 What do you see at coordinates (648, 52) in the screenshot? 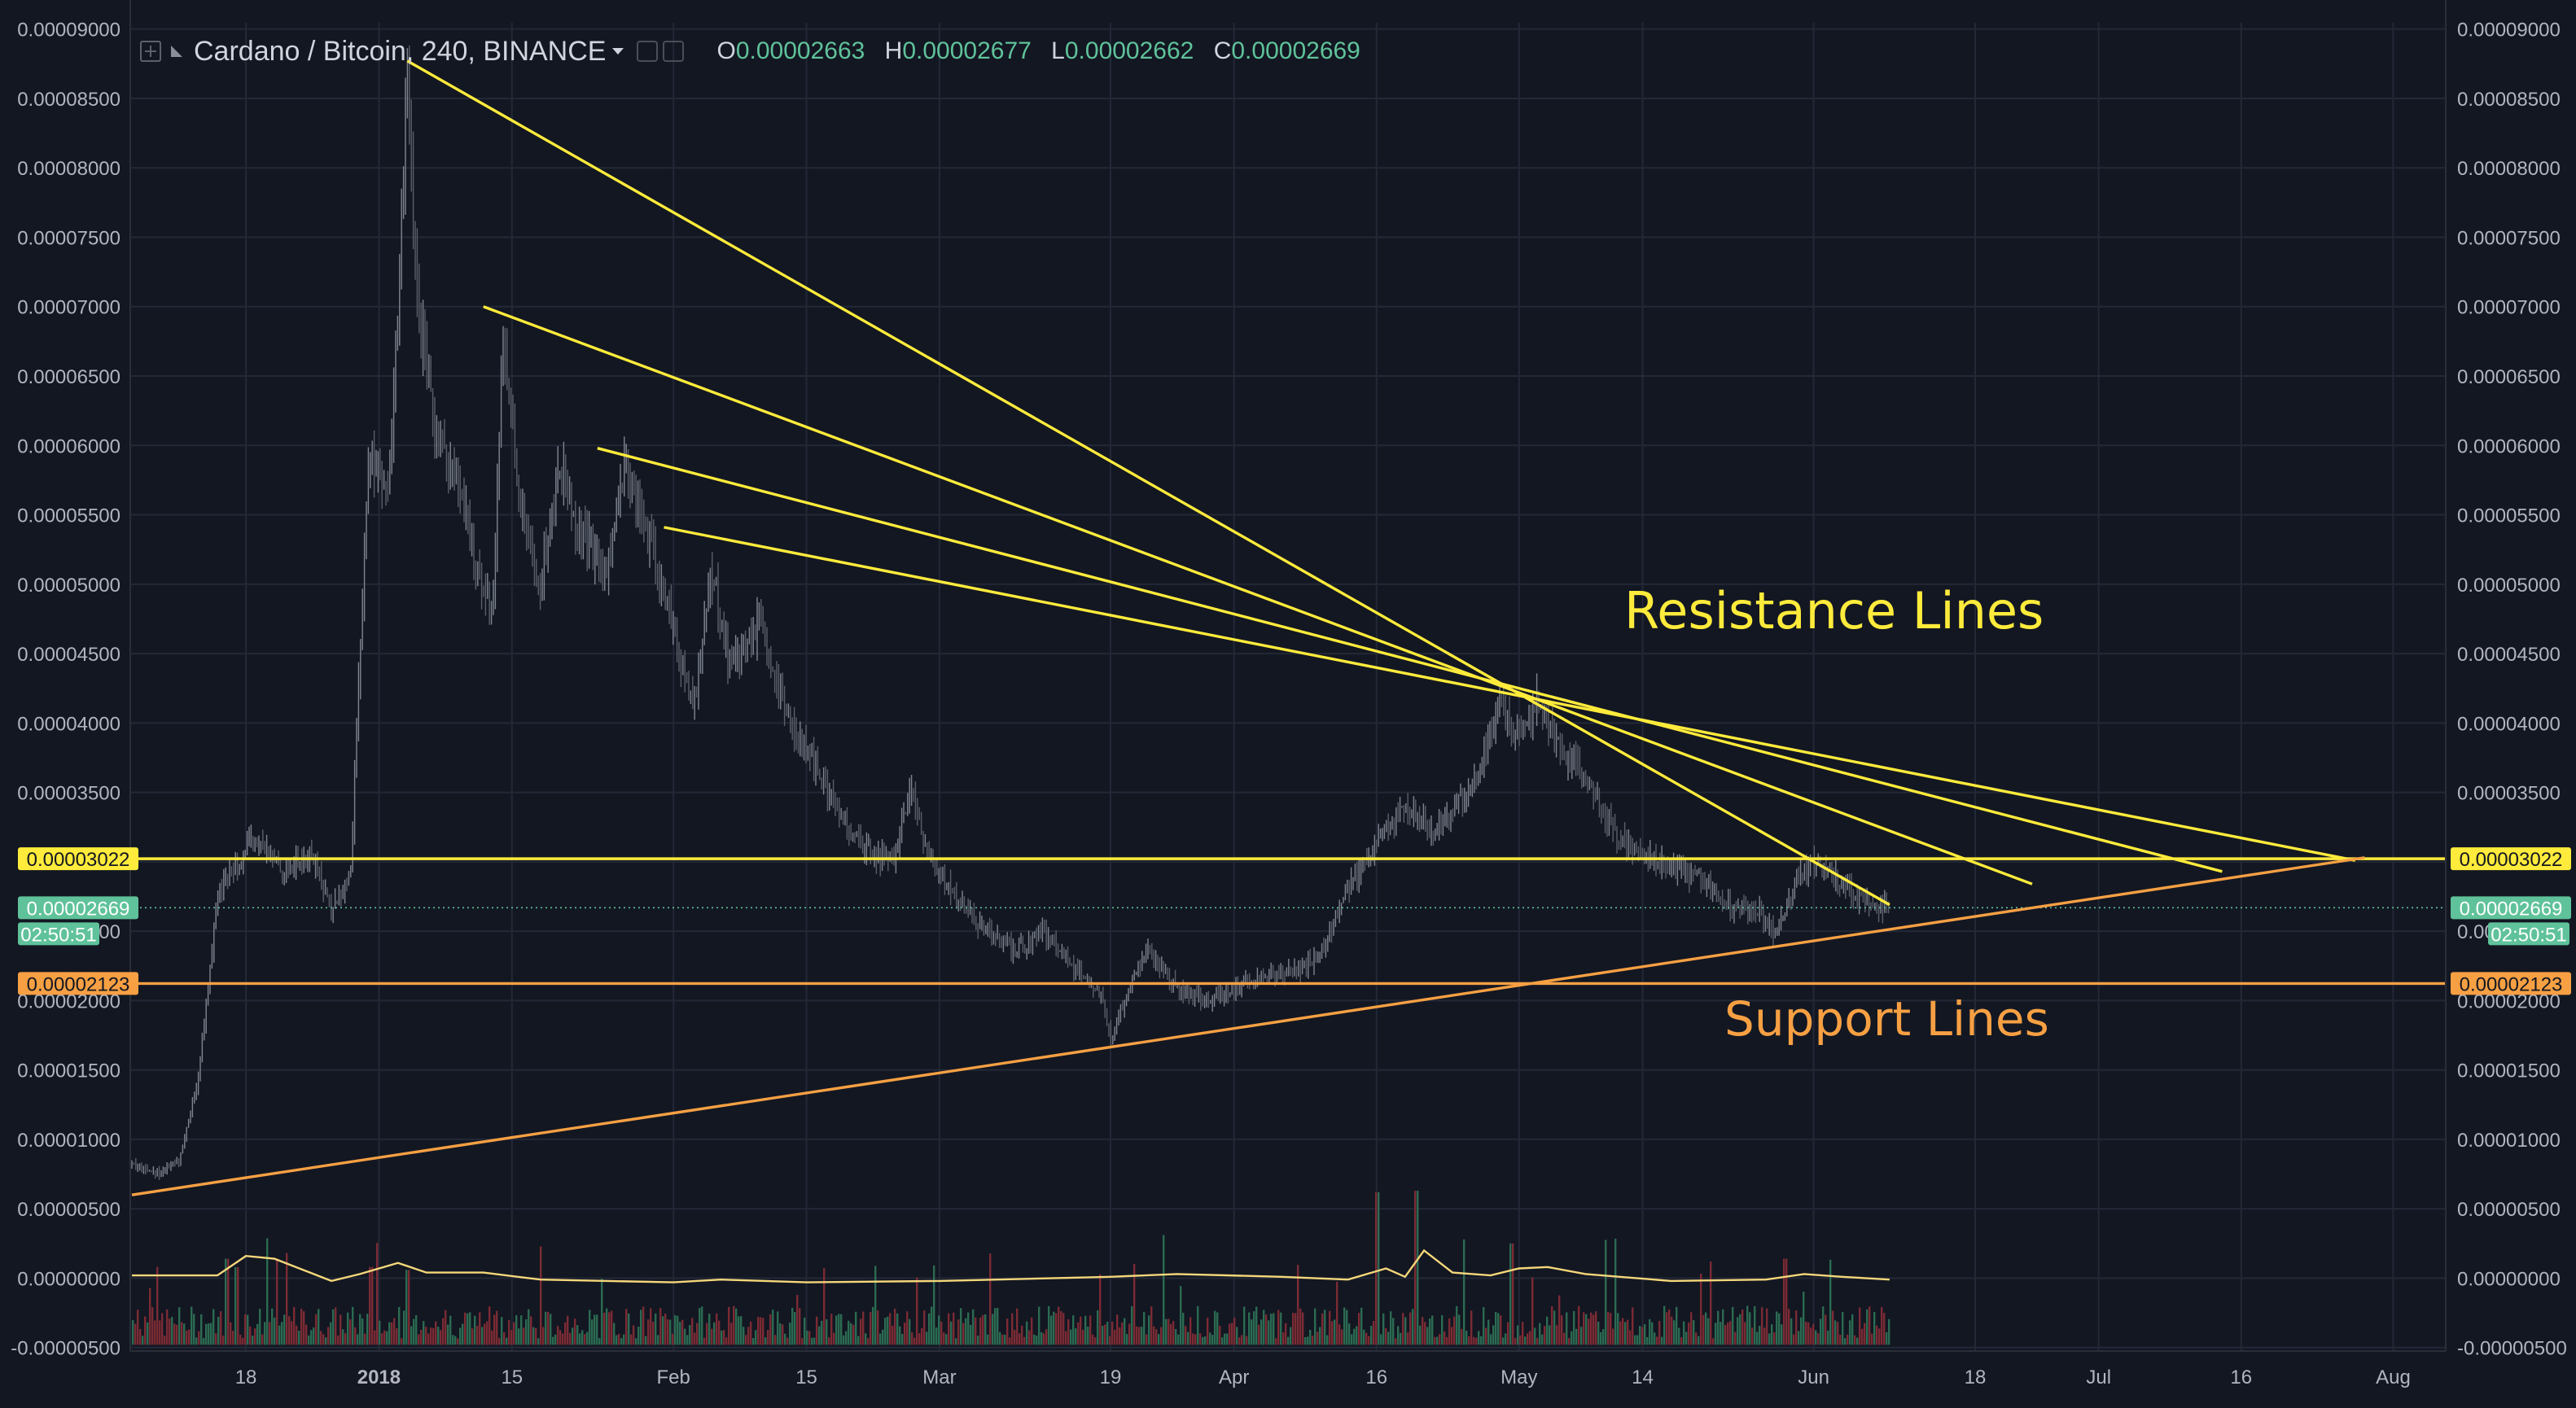
I see `settings-icon` at bounding box center [648, 52].